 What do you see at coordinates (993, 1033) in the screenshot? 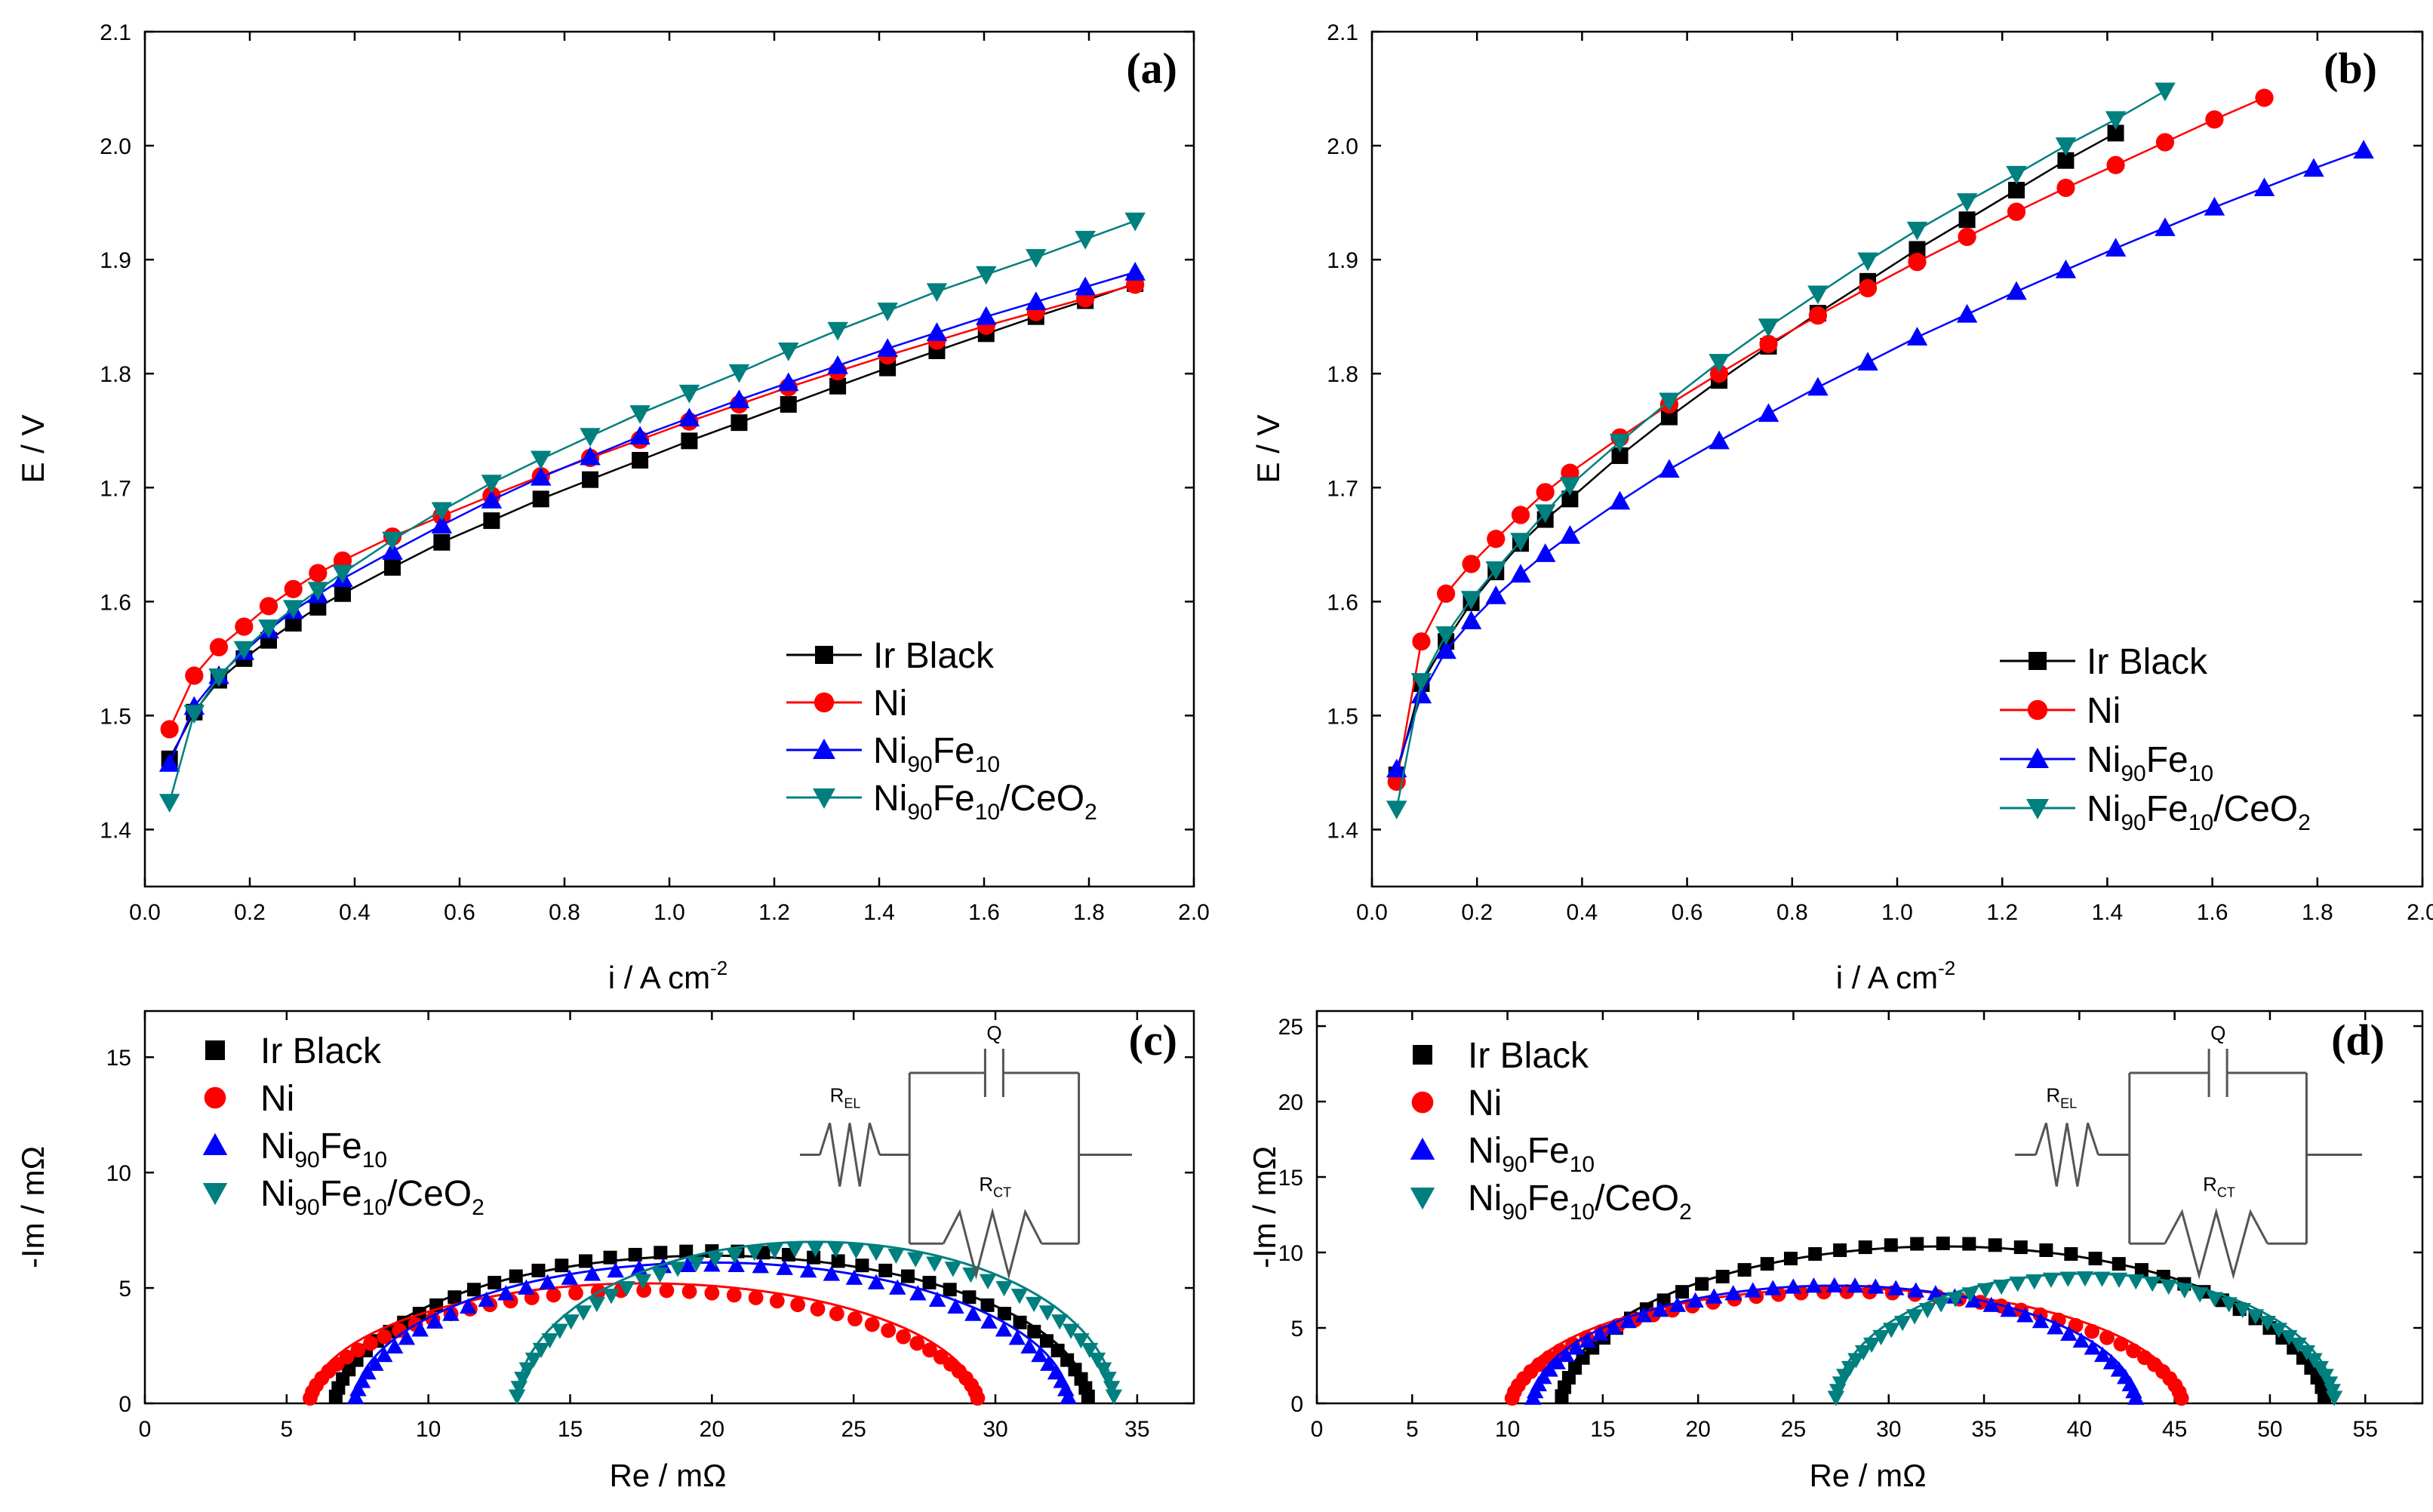
I see `circuit-label-q: Q` at bounding box center [993, 1033].